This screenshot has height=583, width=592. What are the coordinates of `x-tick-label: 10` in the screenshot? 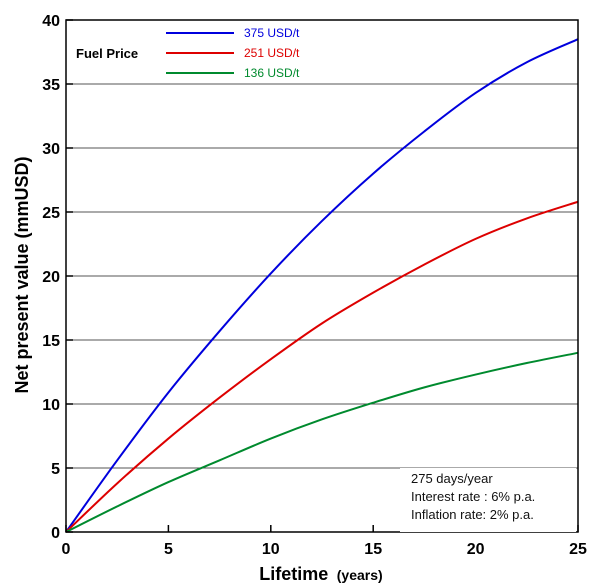 It's located at (271, 549).